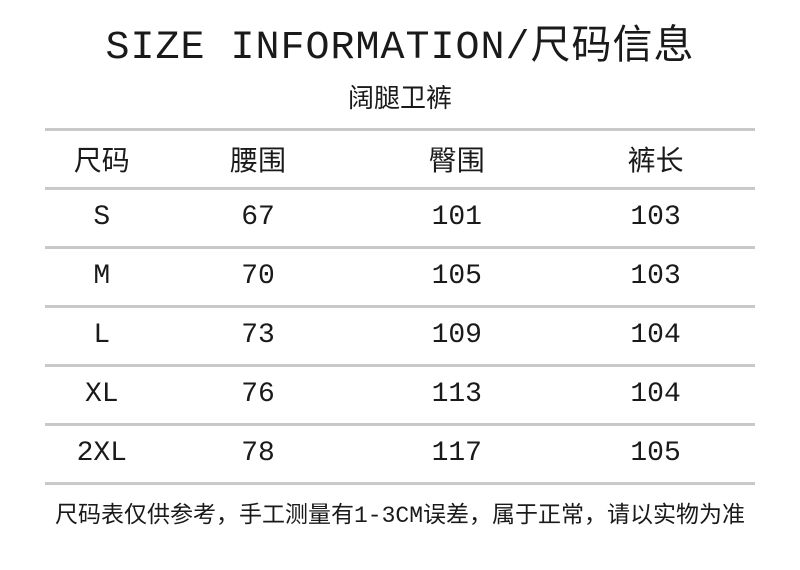 This screenshot has width=800, height=570. I want to click on hip-cell: 117, so click(456, 454).